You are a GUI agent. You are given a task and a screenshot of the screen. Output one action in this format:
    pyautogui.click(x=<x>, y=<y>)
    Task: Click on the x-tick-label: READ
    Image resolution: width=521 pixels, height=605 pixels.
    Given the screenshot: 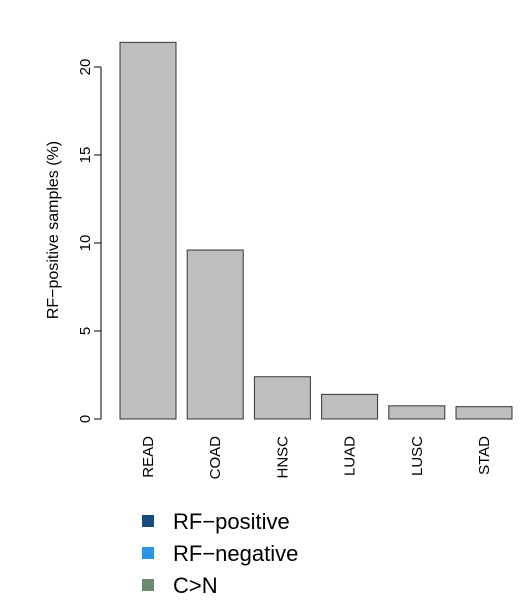 What is the action you would take?
    pyautogui.click(x=148, y=457)
    